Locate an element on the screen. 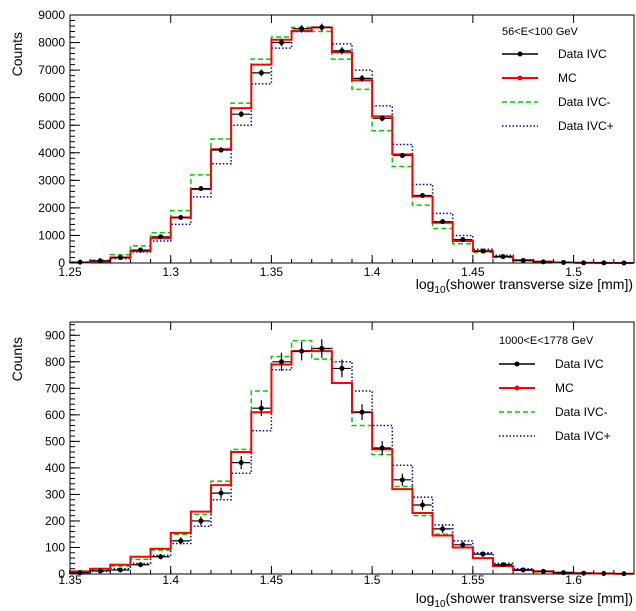 Image resolution: width=636 pixels, height=611 pixels. y-tick-label: 800 is located at coordinates (55, 362).